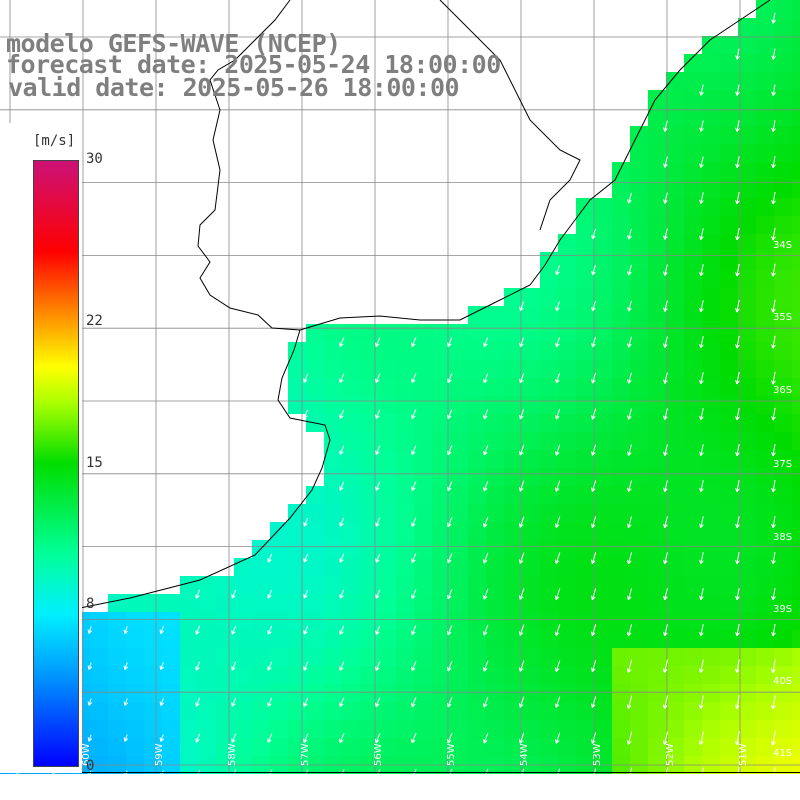  Describe the element at coordinates (782, 753) in the screenshot. I see `latitude-label: 41S` at that location.